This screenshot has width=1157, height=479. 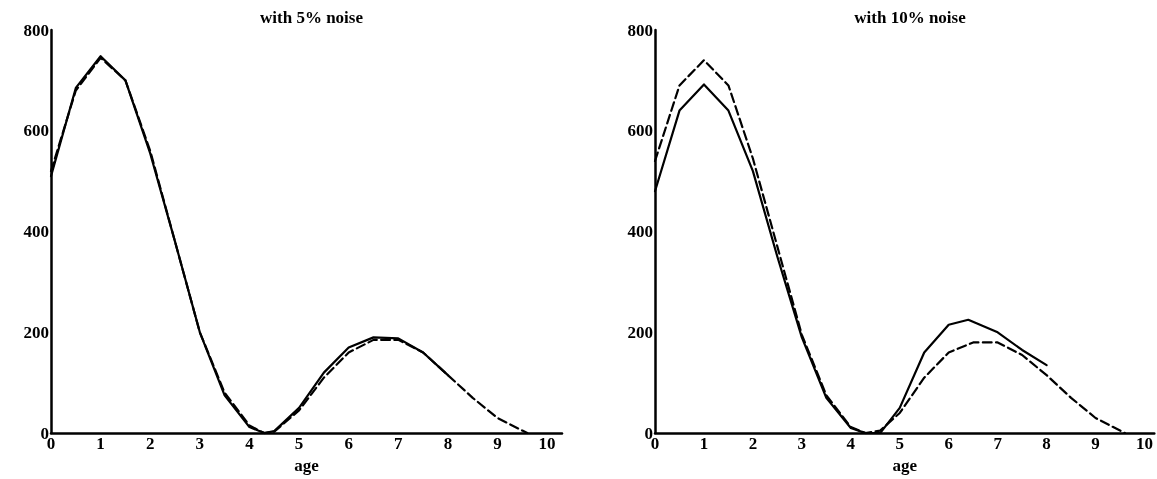 What do you see at coordinates (312, 17) in the screenshot?
I see `chart-title: with 5% noise` at bounding box center [312, 17].